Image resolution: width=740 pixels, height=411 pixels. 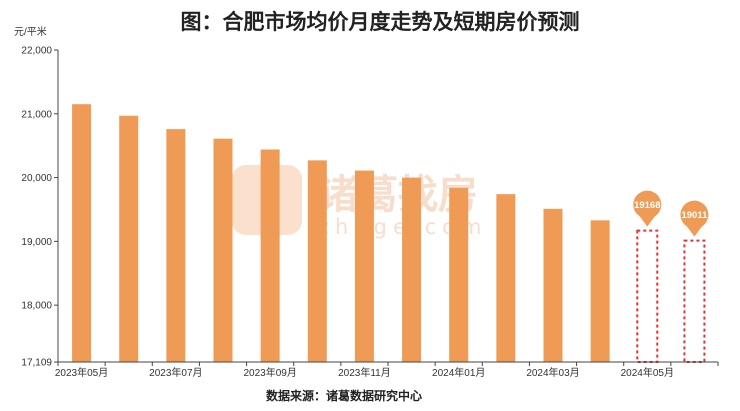 What do you see at coordinates (36, 242) in the screenshot?
I see `y-tick-label: 19,000` at bounding box center [36, 242].